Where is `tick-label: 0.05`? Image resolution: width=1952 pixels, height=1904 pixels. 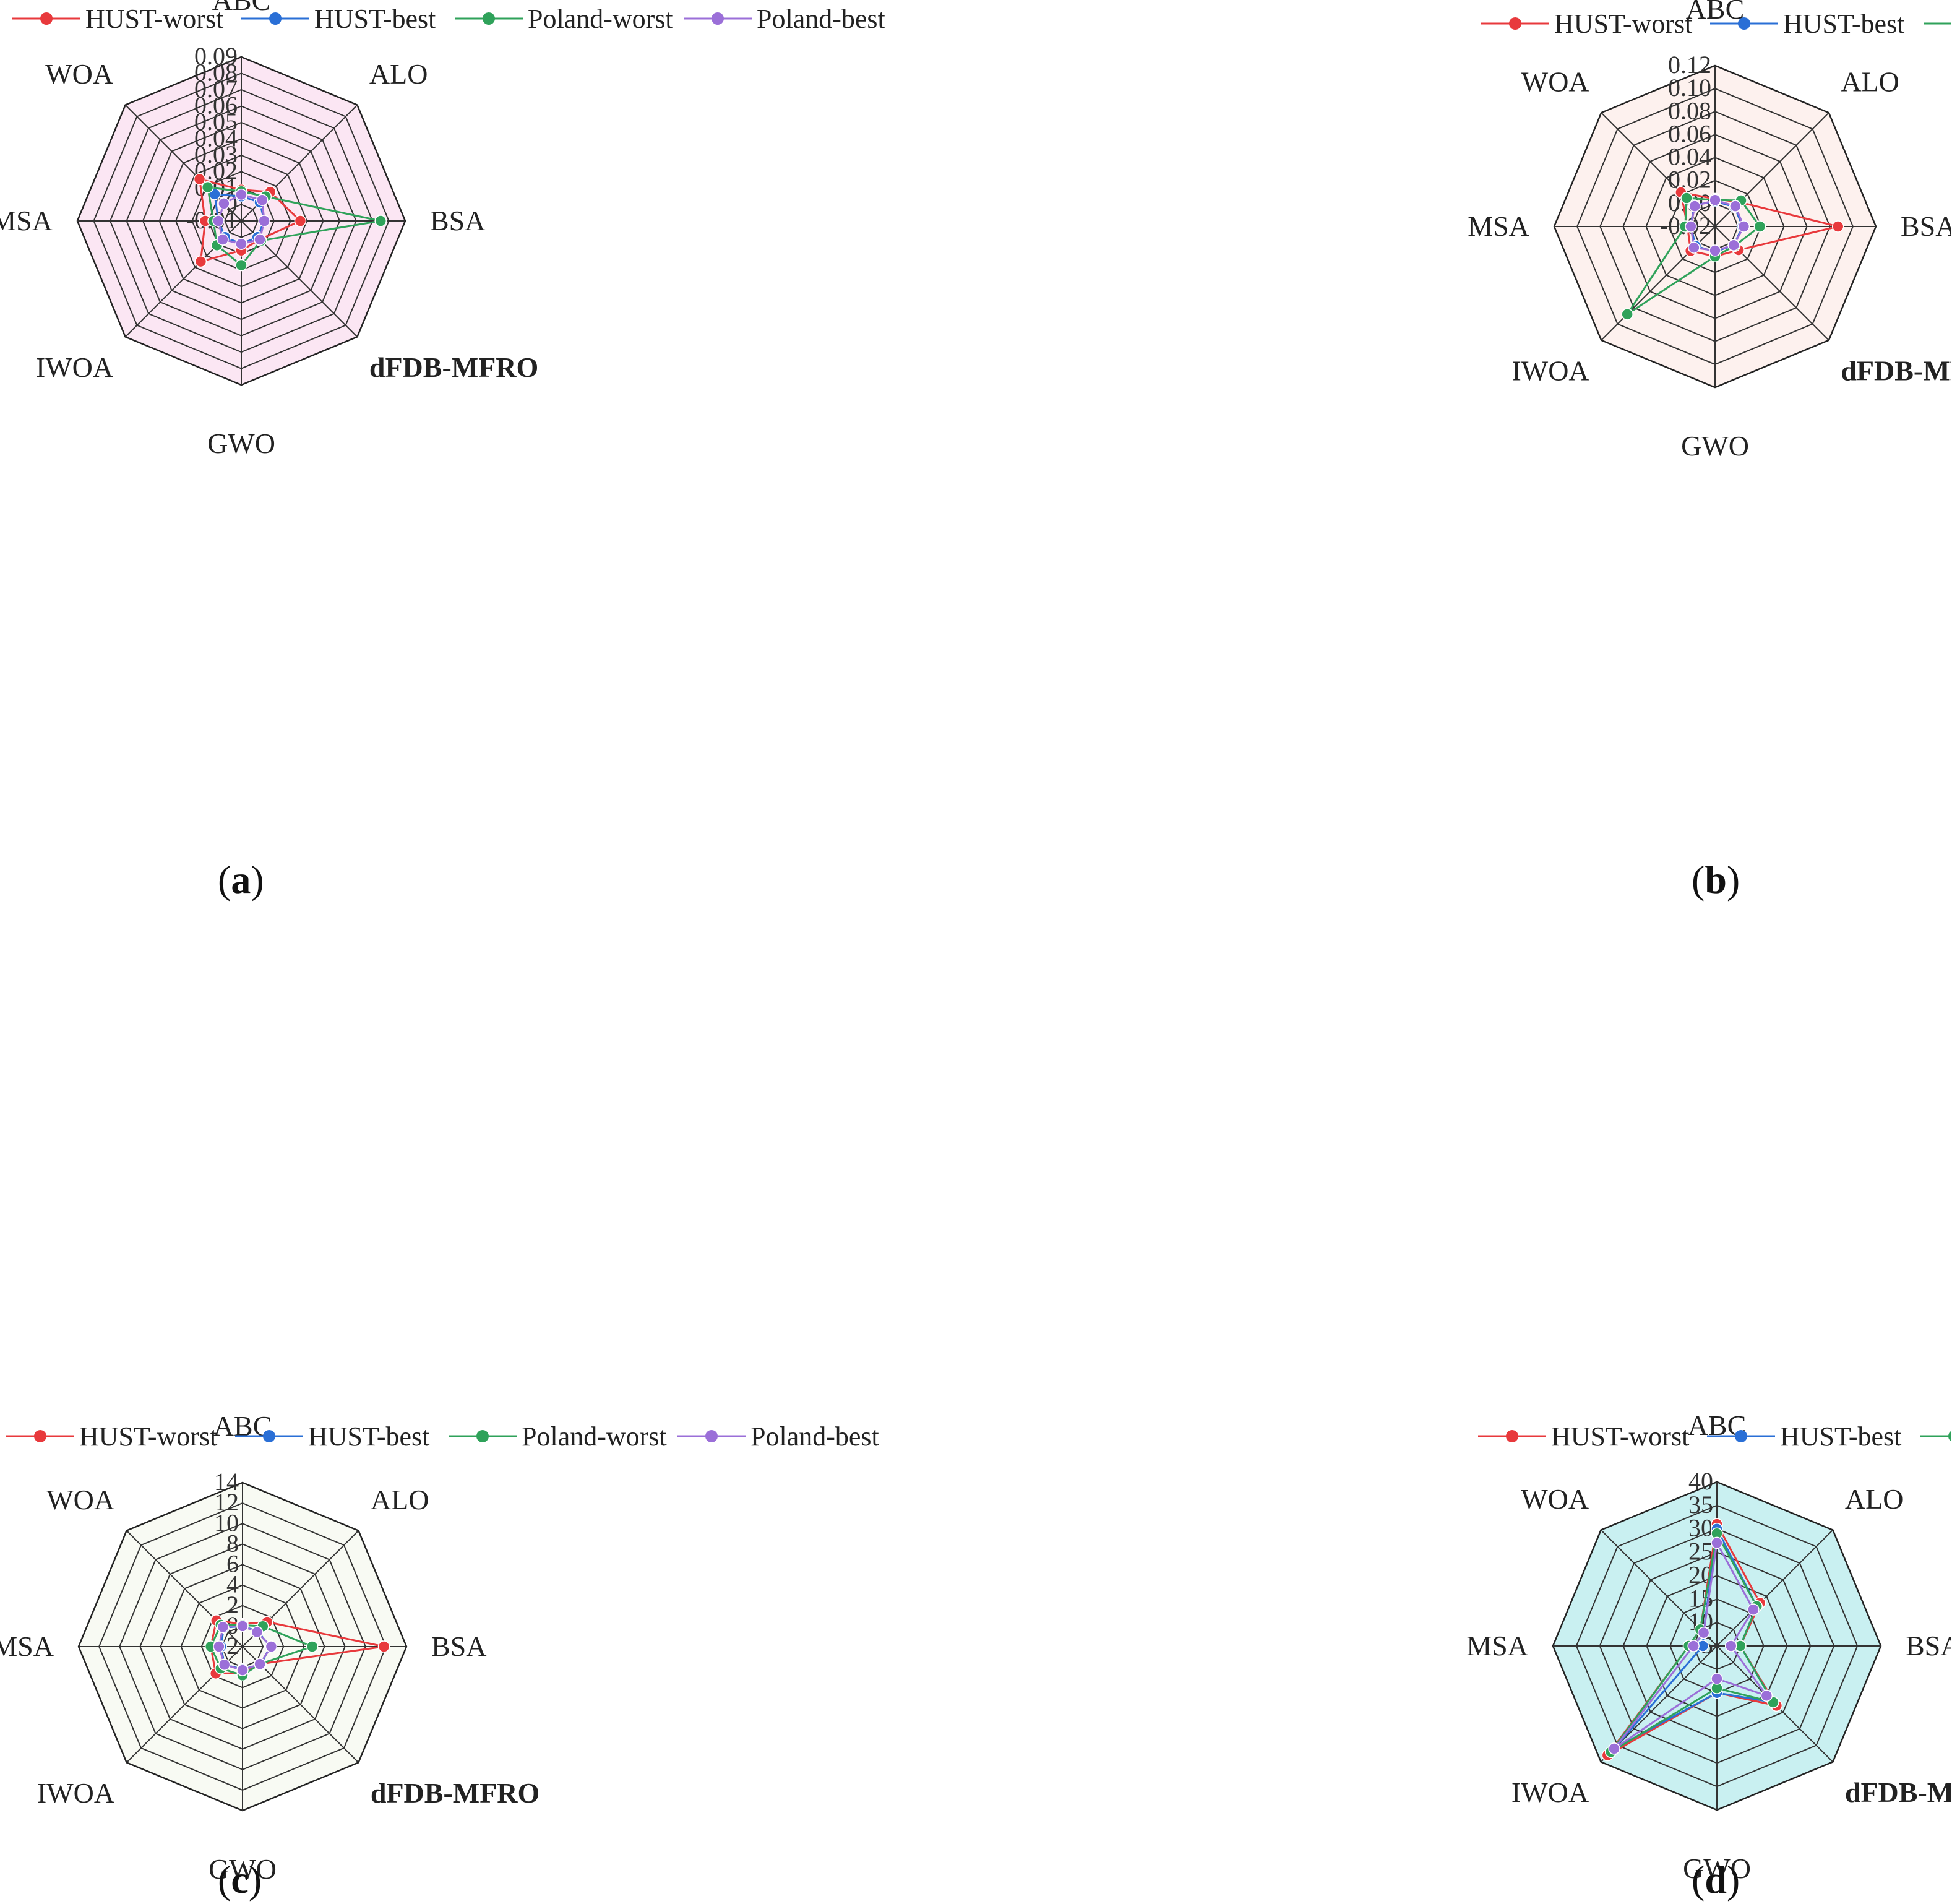 tick-label: 0.05 is located at coordinates (216, 122).